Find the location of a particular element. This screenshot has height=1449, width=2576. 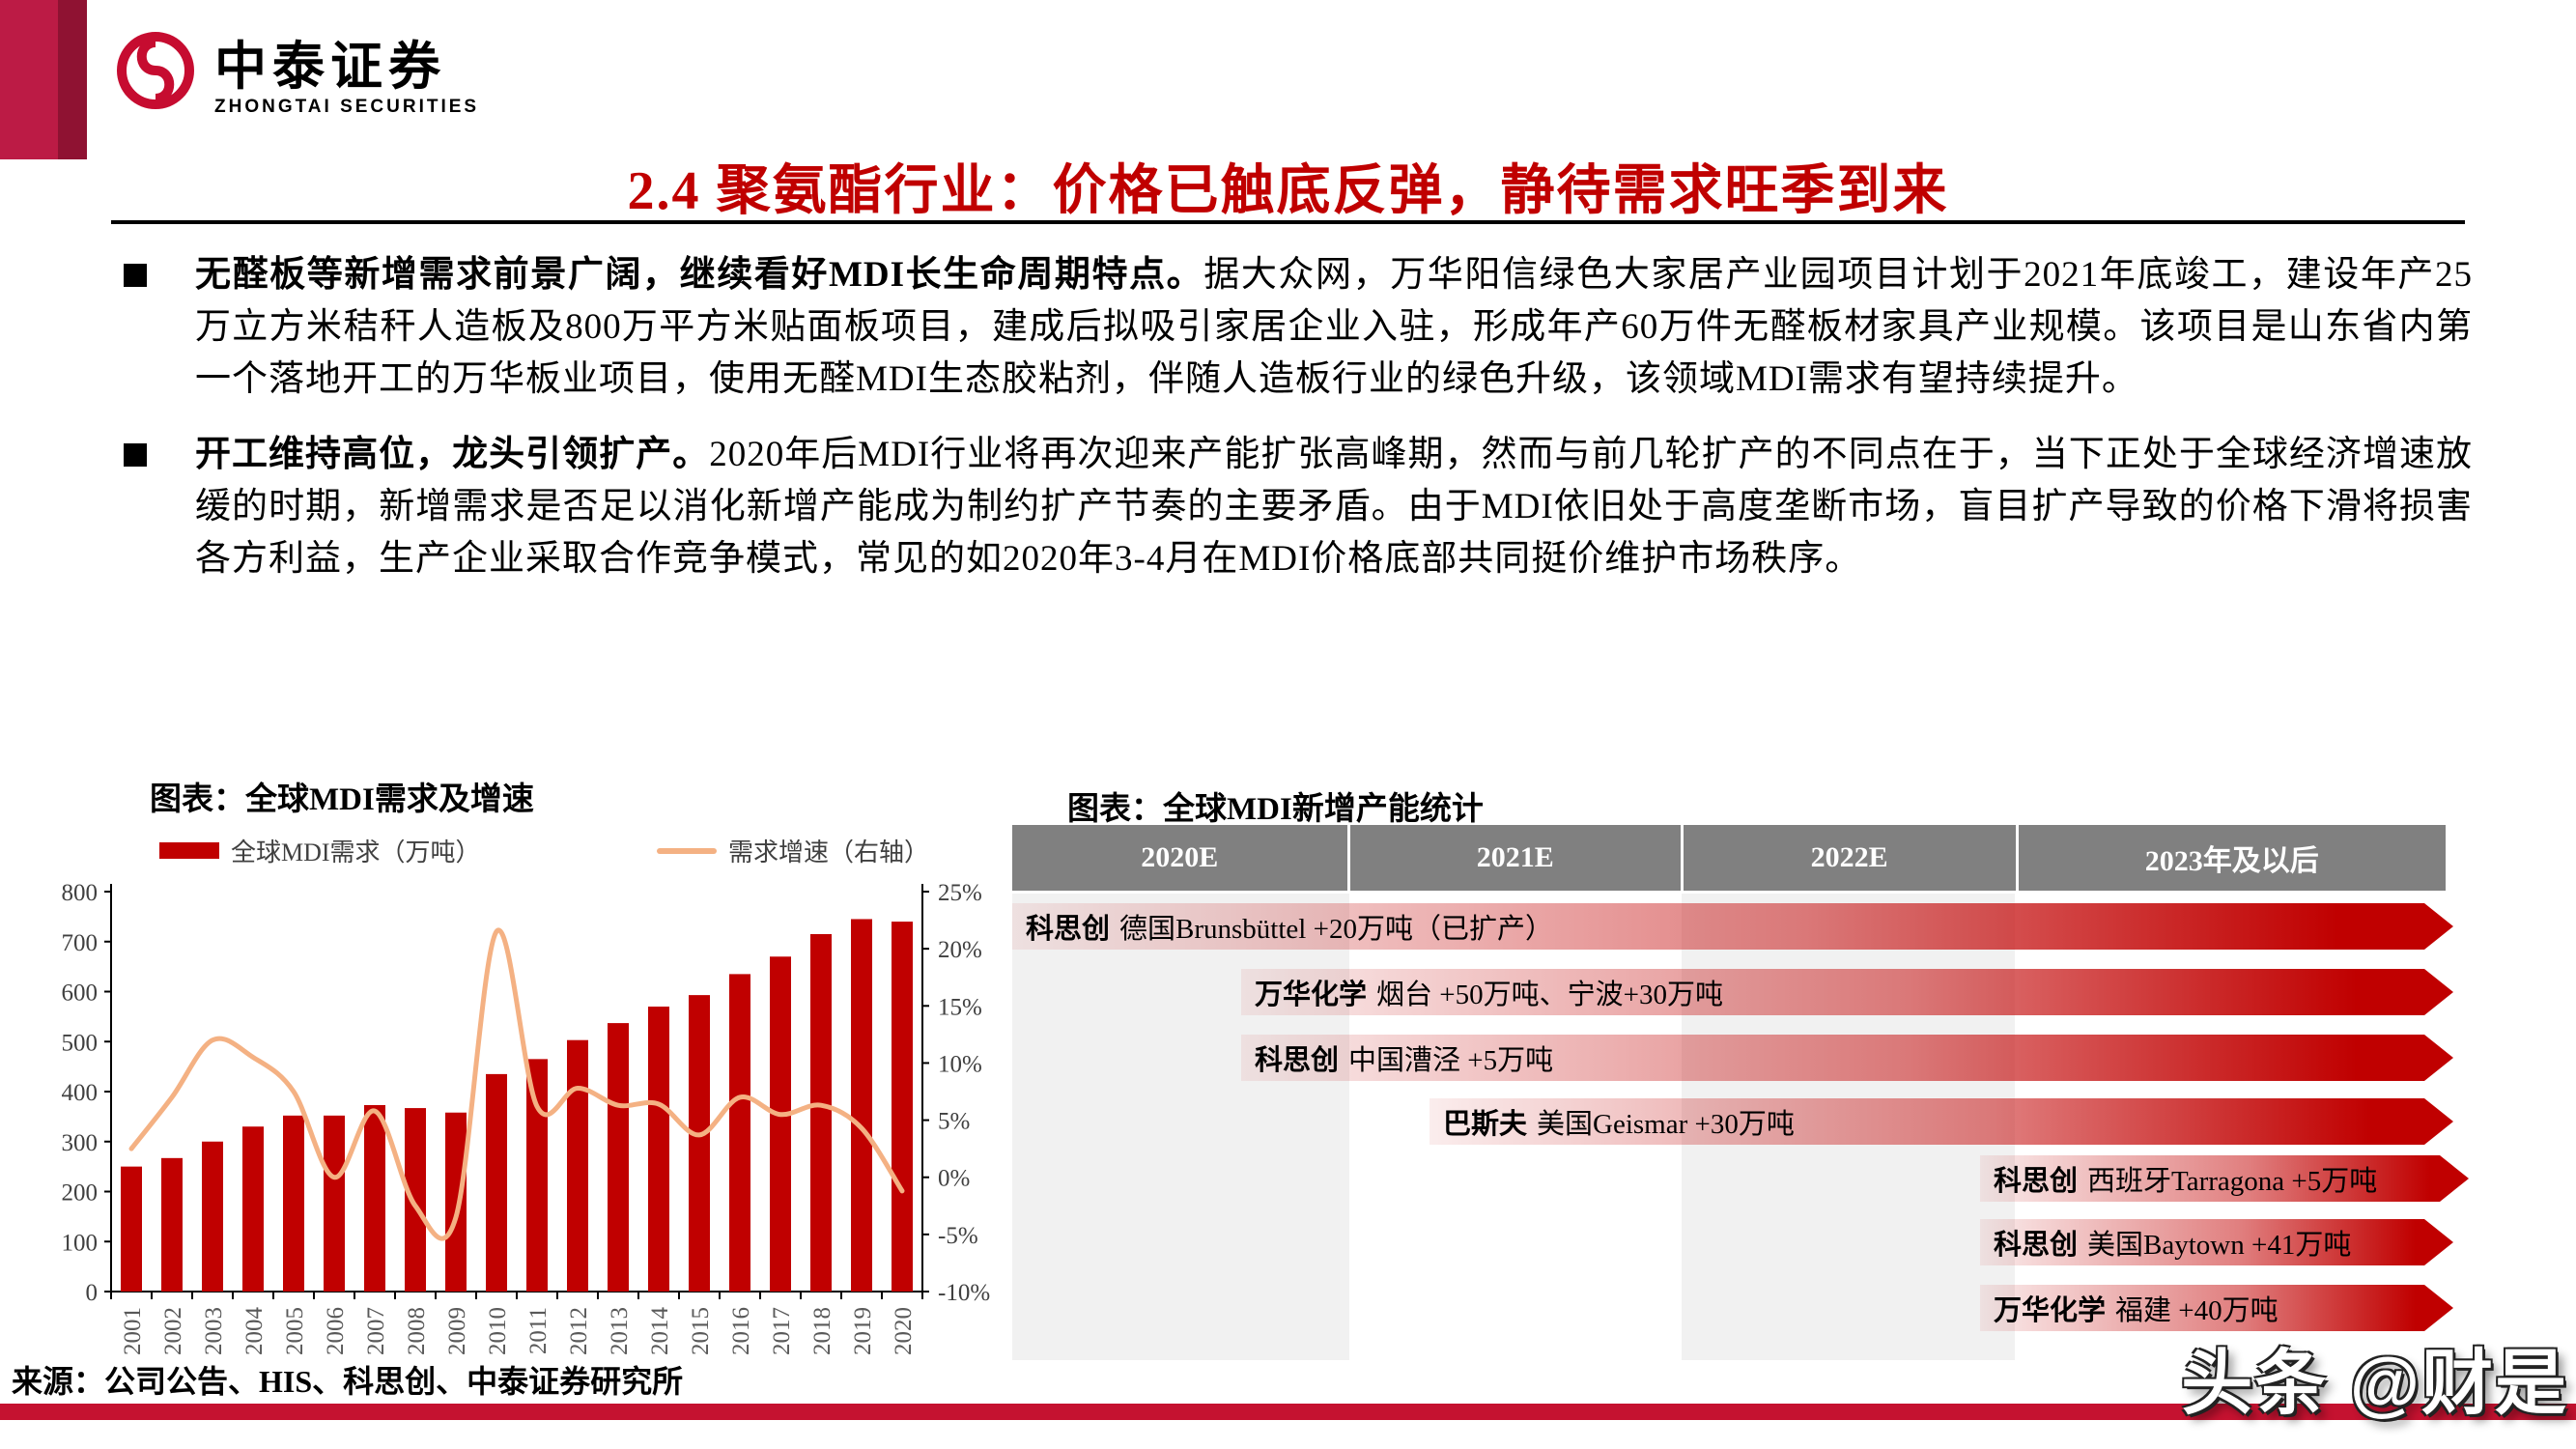

bar-series-swatch is located at coordinates (189, 850).